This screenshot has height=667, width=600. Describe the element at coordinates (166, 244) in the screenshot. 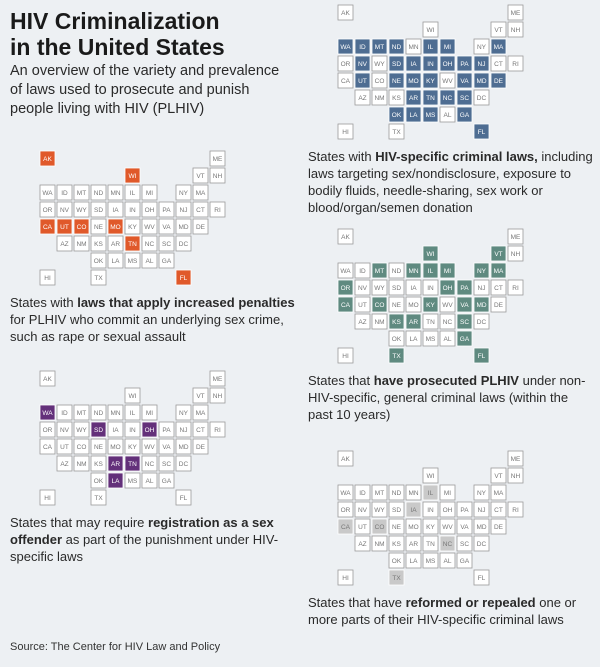

I see `state-label: SC` at that location.